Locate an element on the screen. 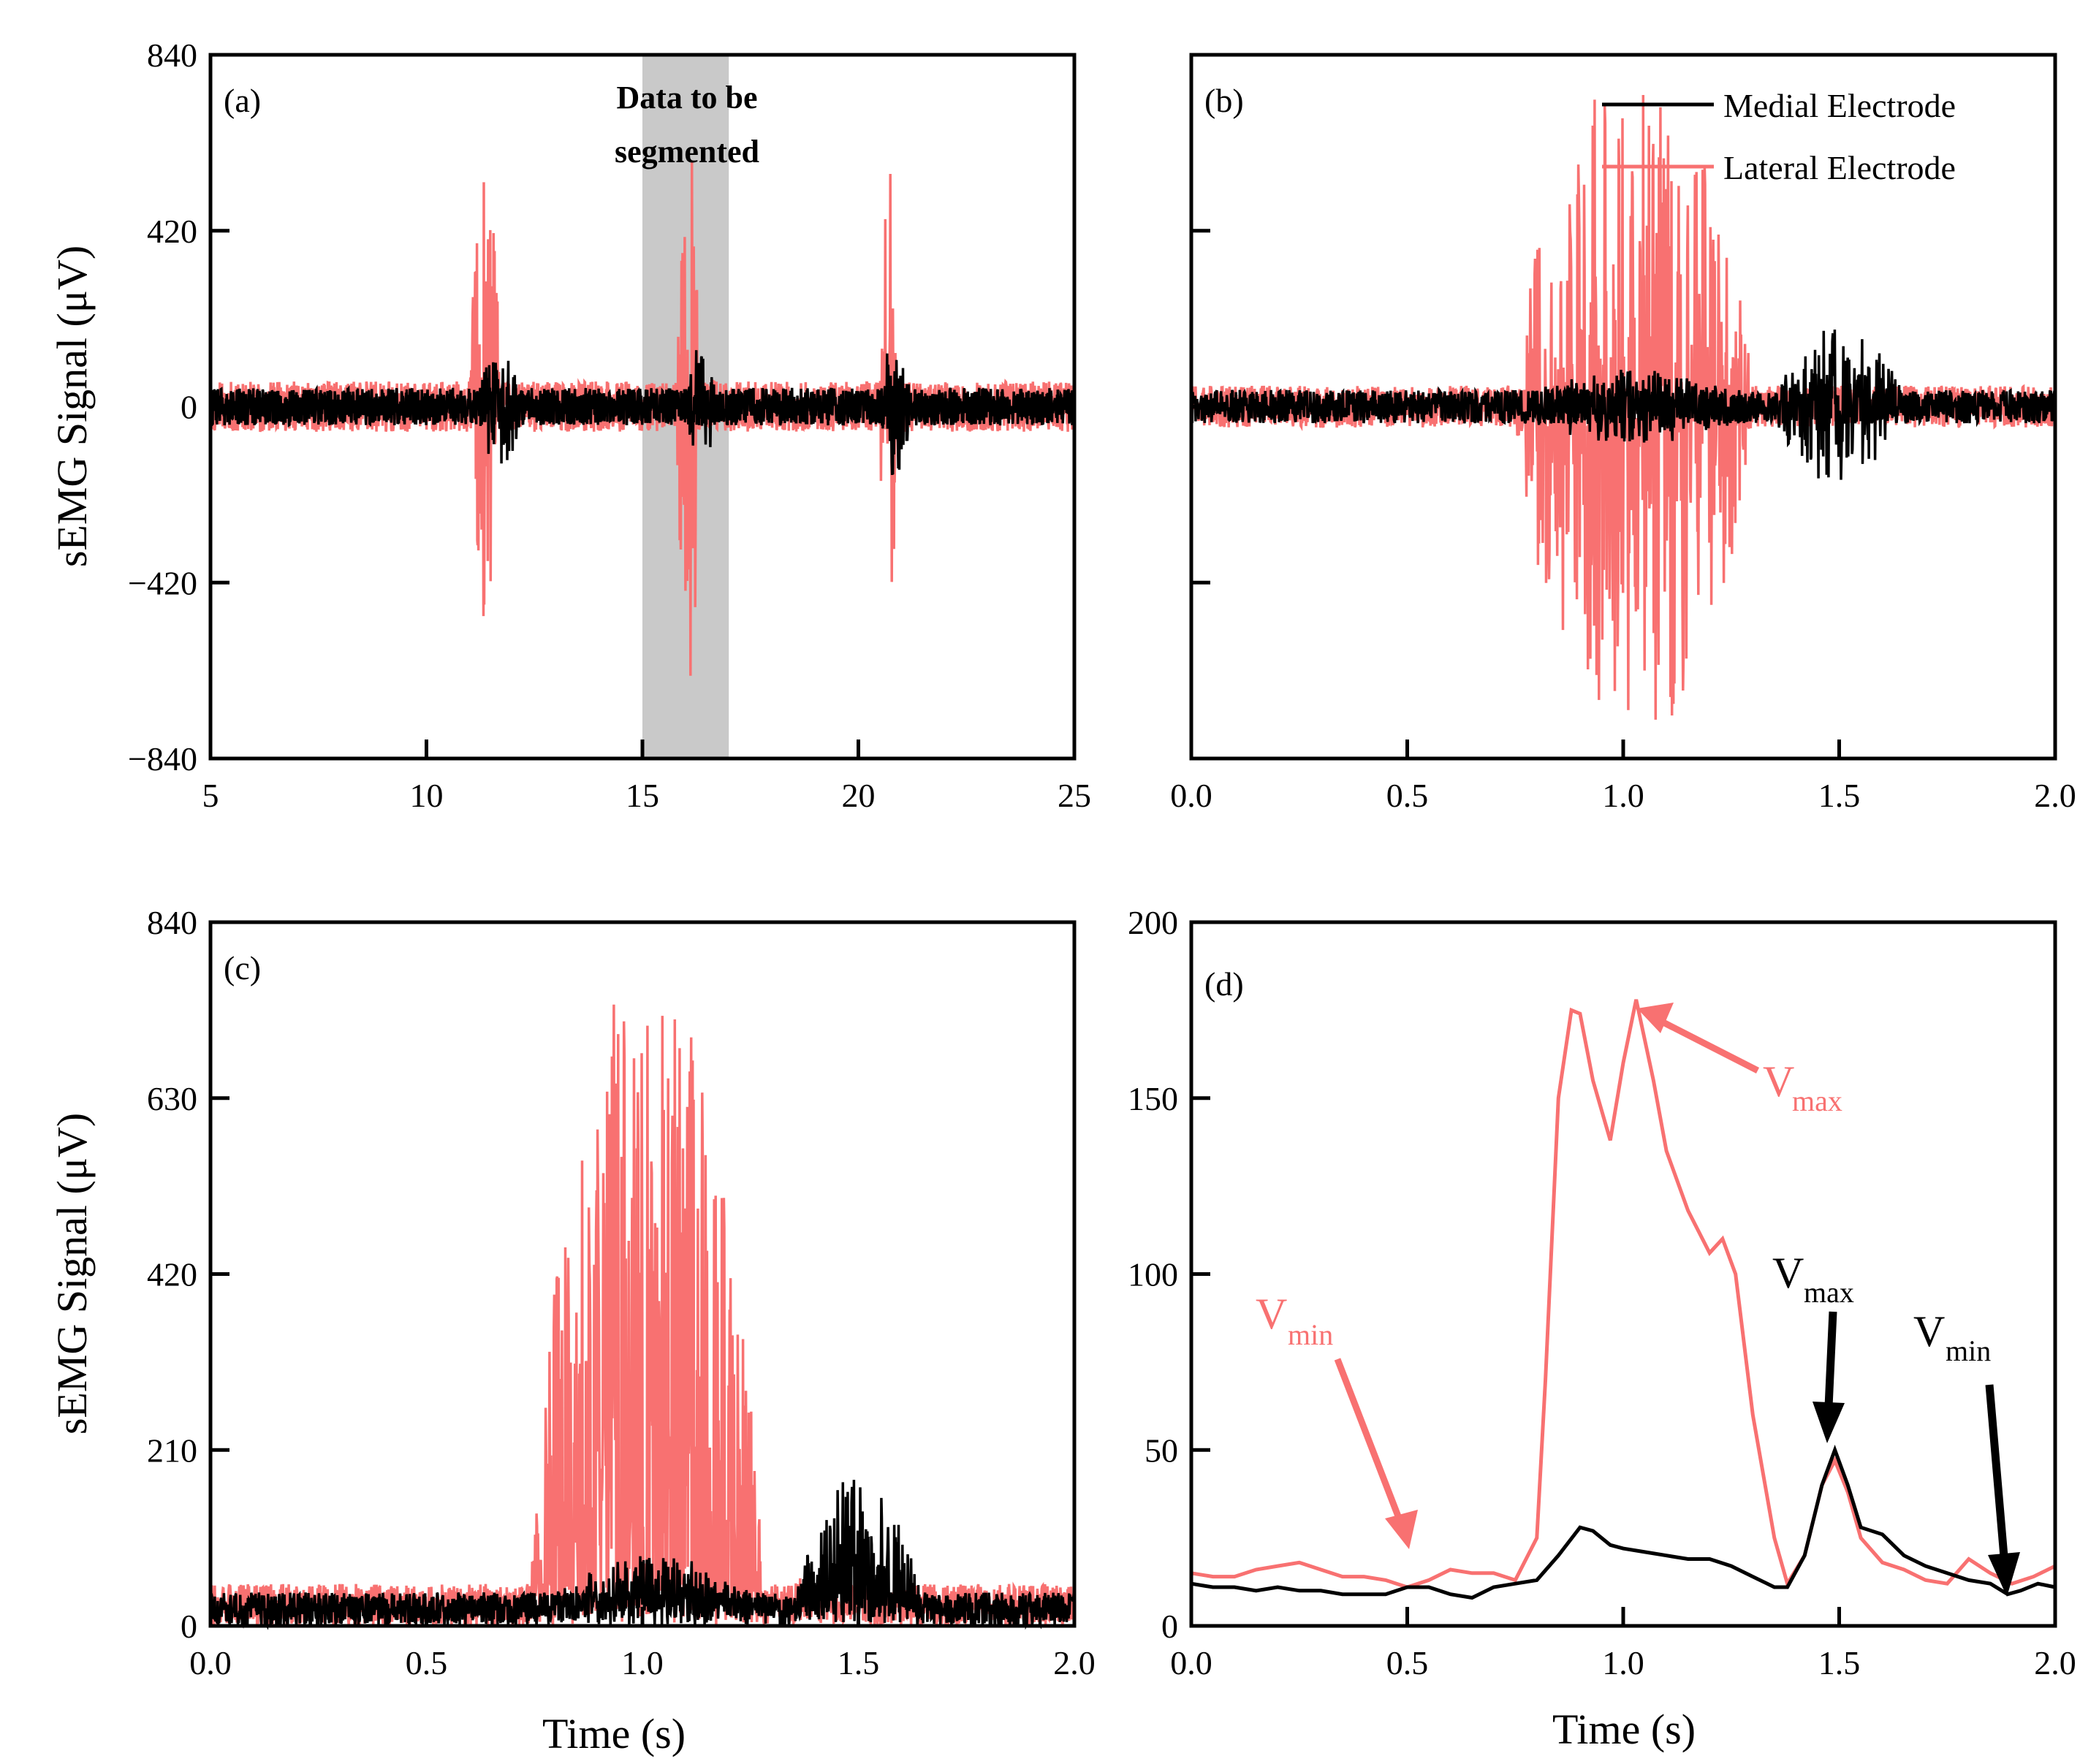  panel-a-y-tick-label: −840 is located at coordinates (162, 759).